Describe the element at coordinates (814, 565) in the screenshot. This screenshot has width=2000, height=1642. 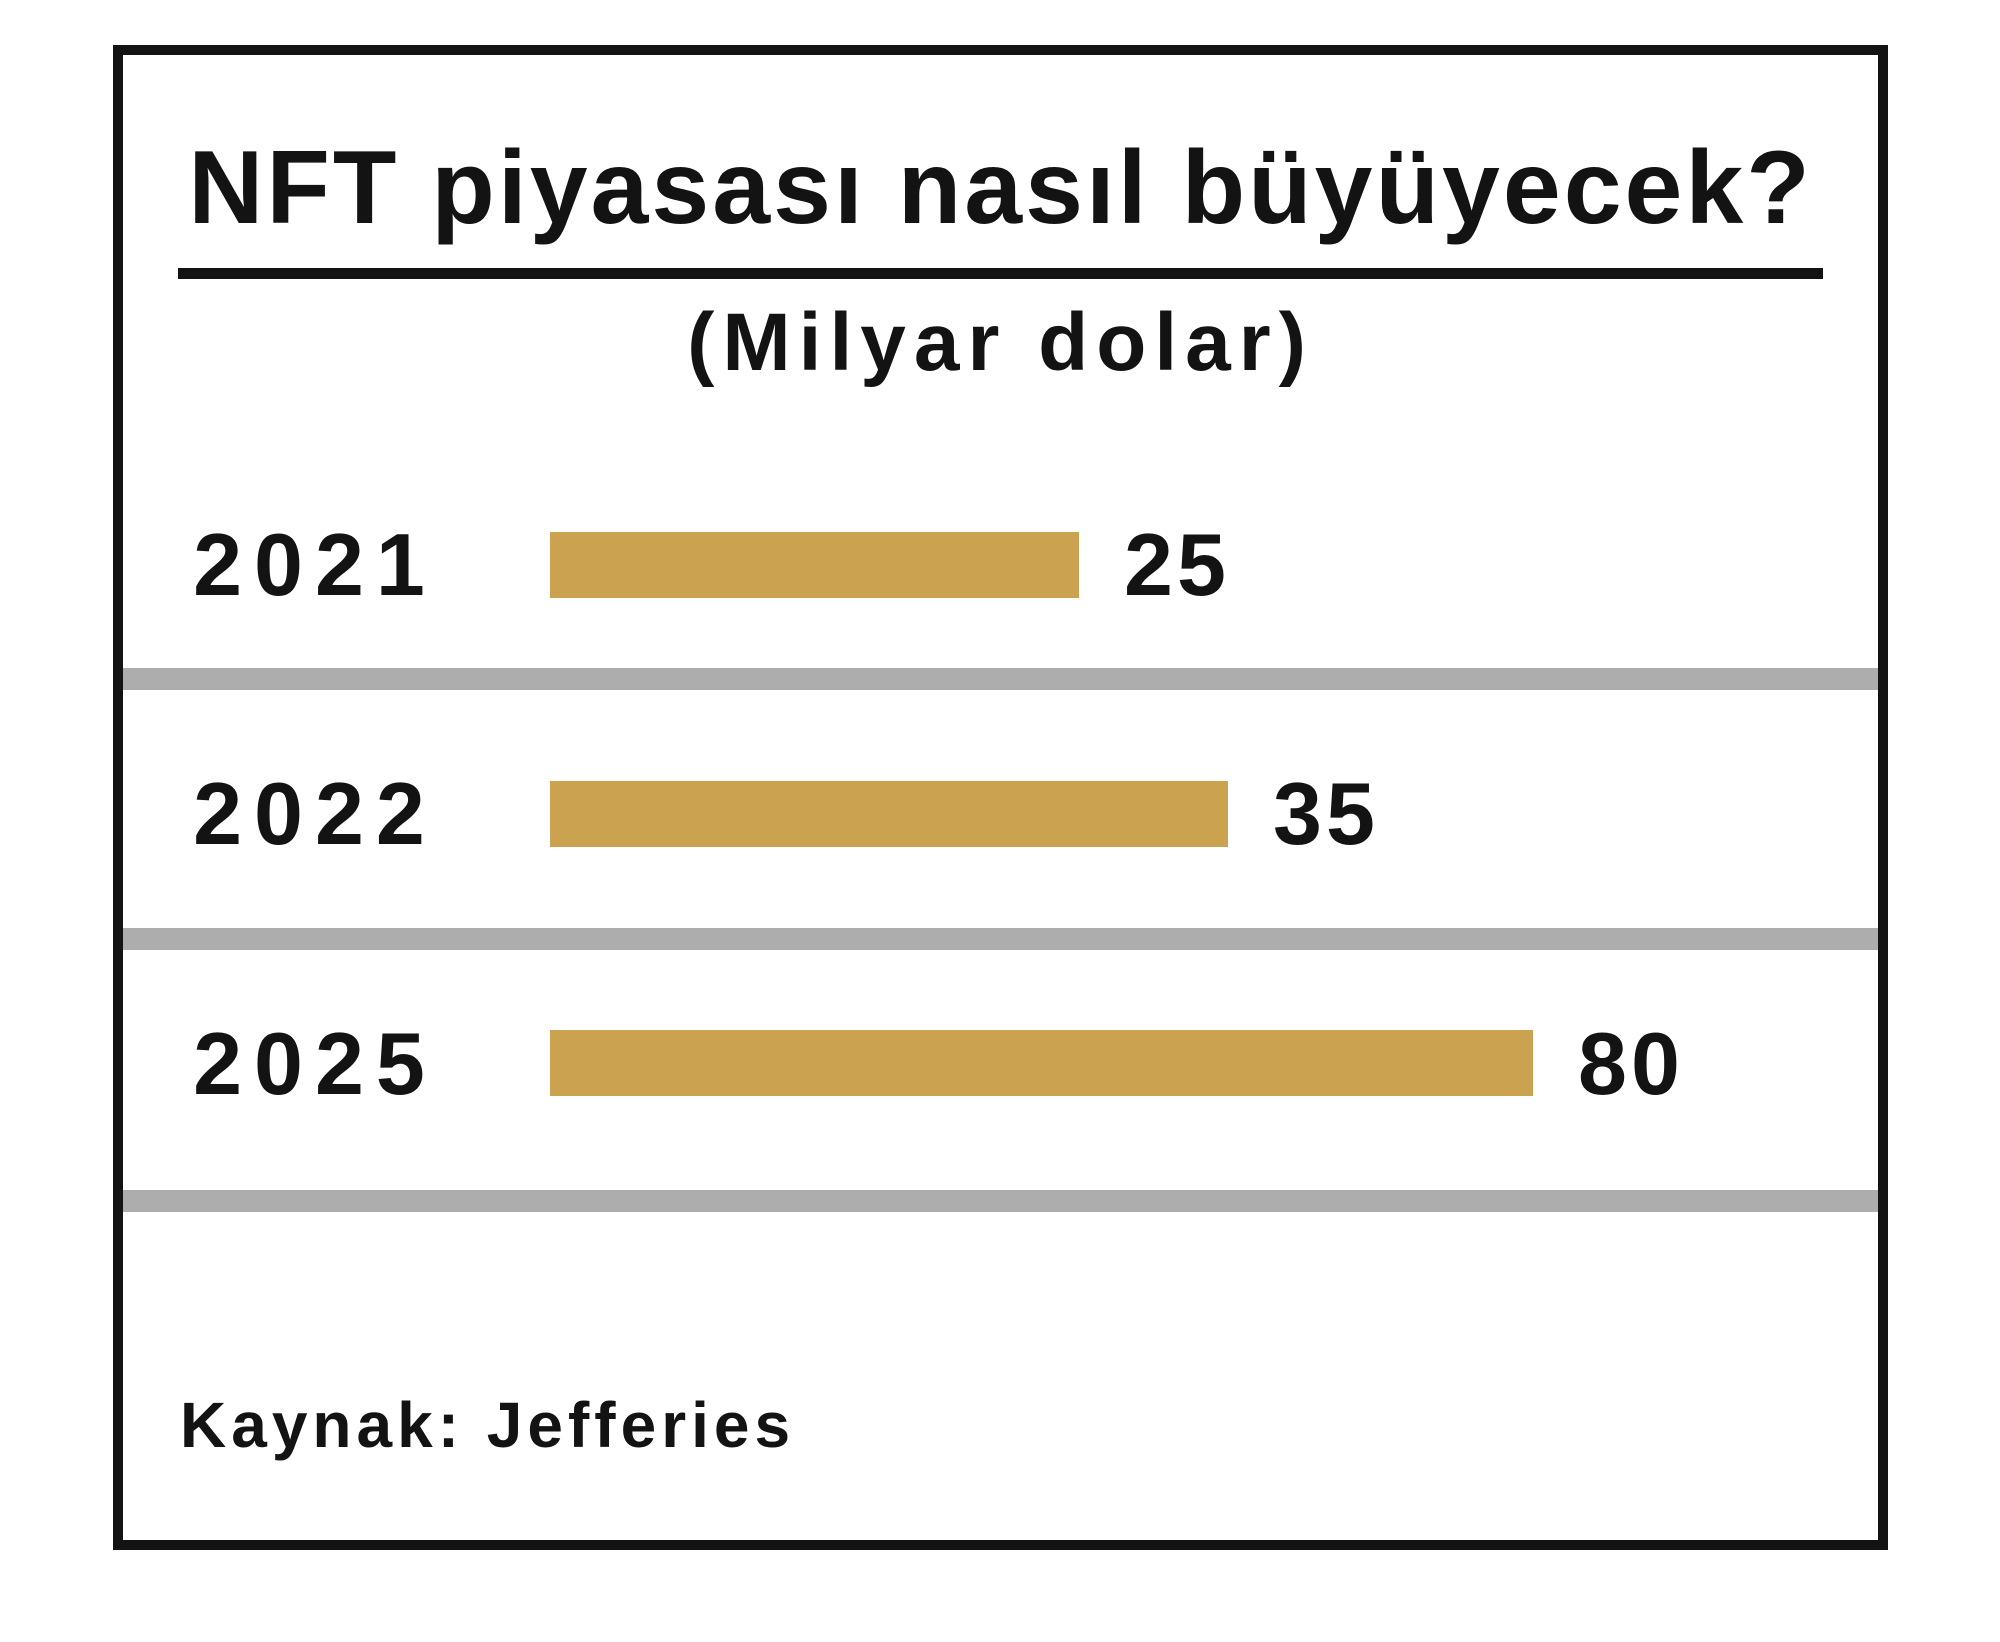
I see `value-bar-2021` at that location.